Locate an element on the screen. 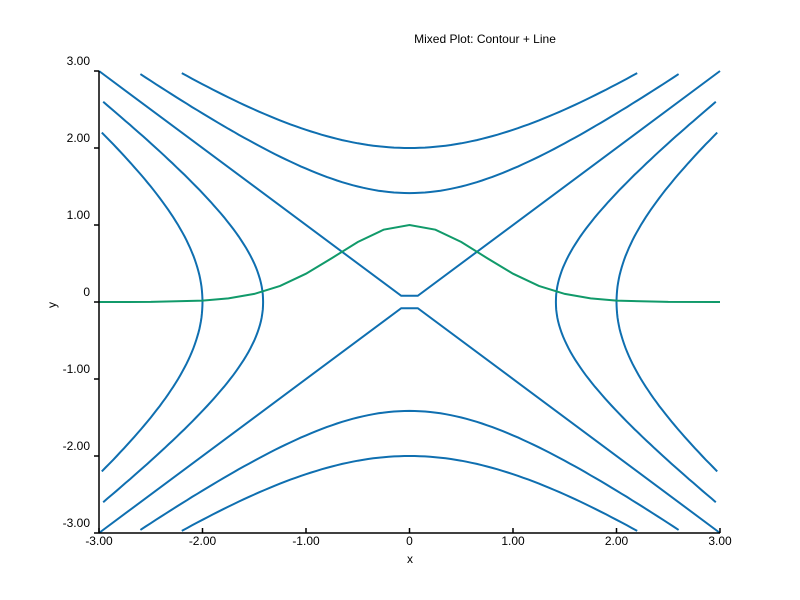  line-series is located at coordinates (409, 263).